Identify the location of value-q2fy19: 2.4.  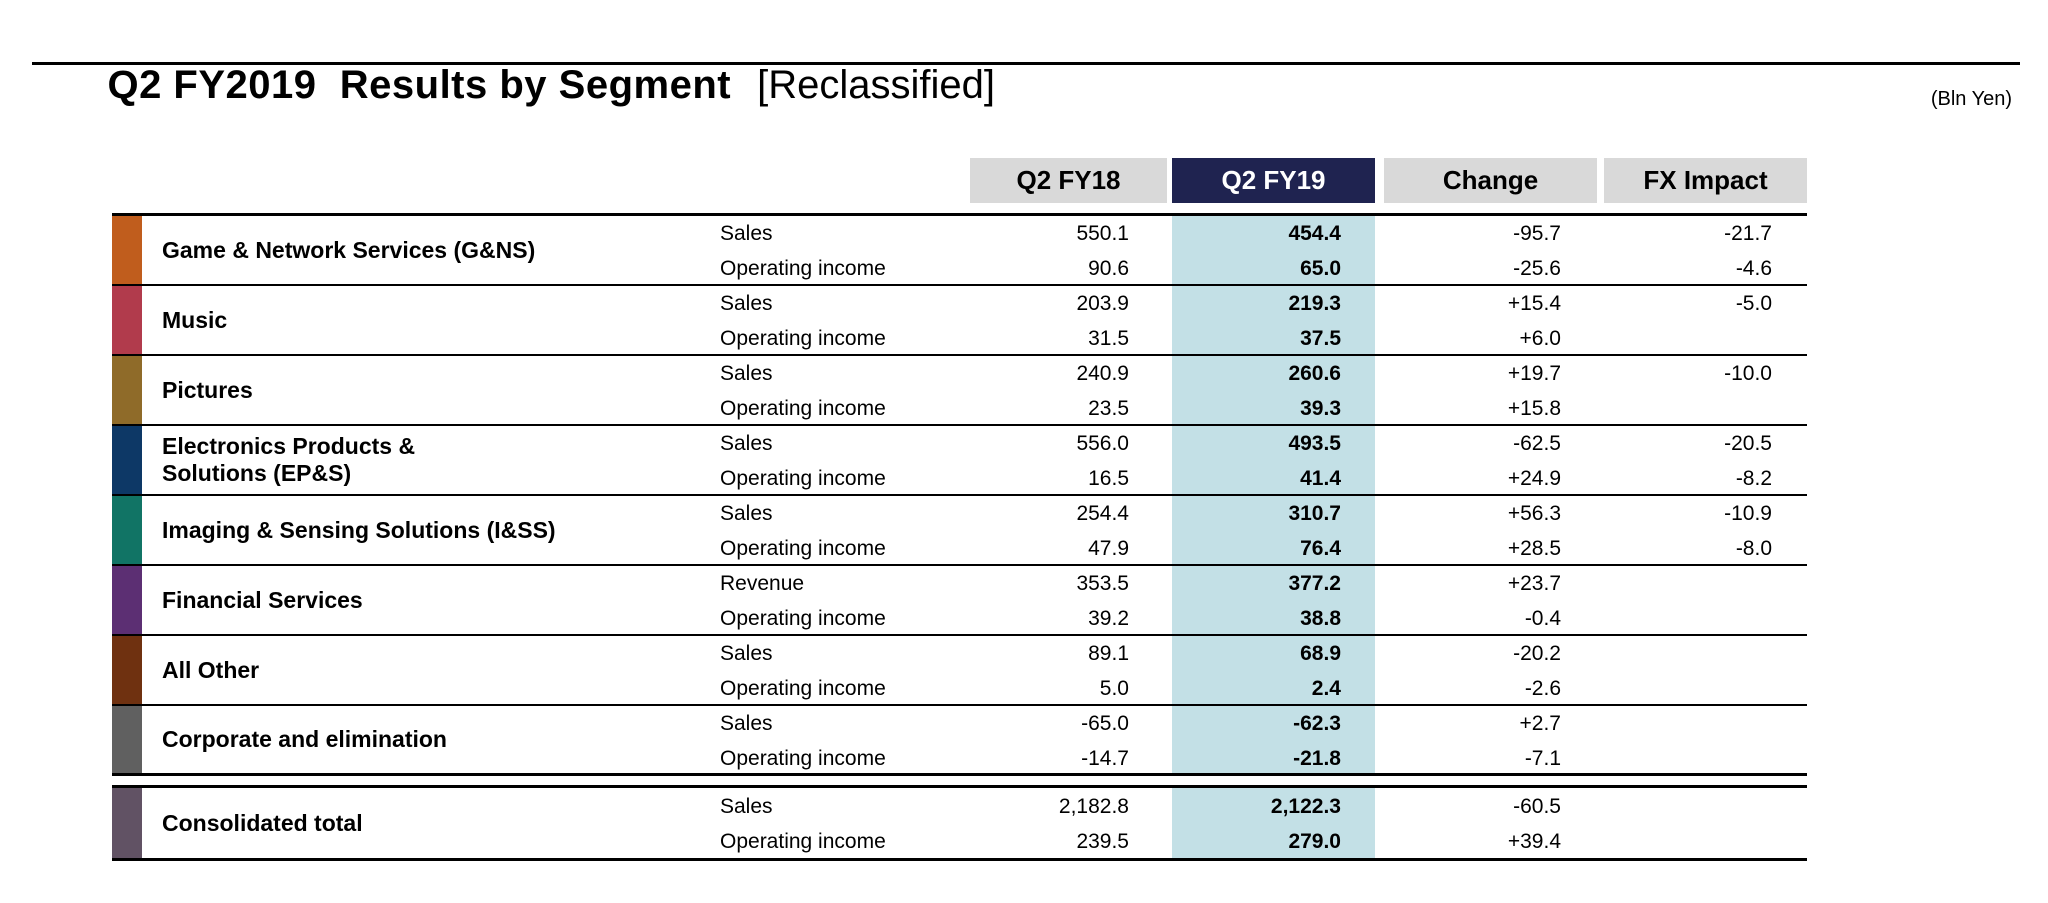
(1326, 688).